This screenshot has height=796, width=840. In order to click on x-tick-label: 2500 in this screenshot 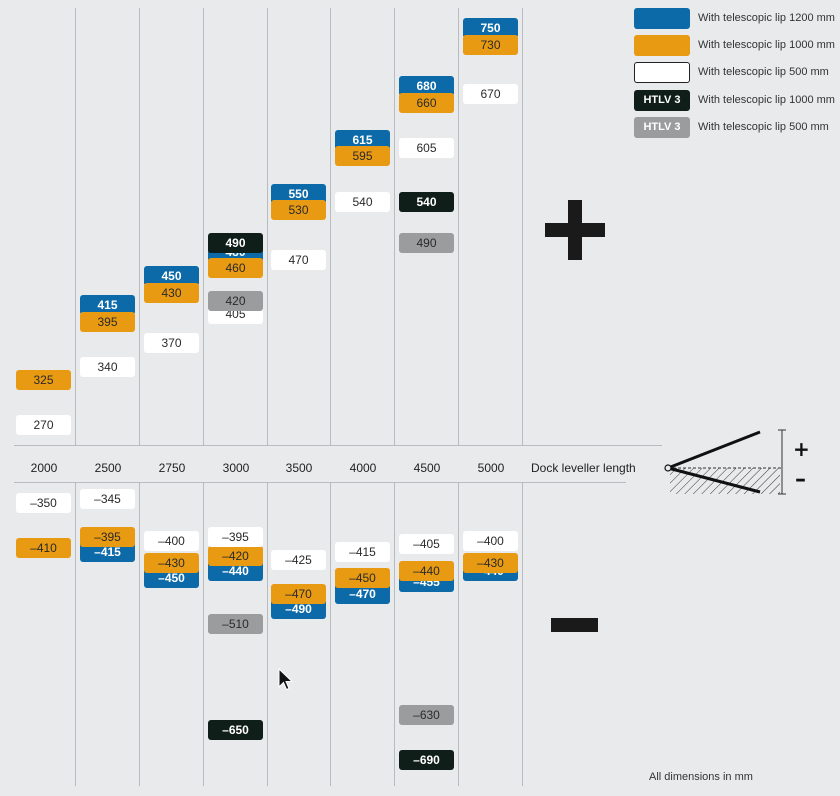, I will do `click(108, 468)`.